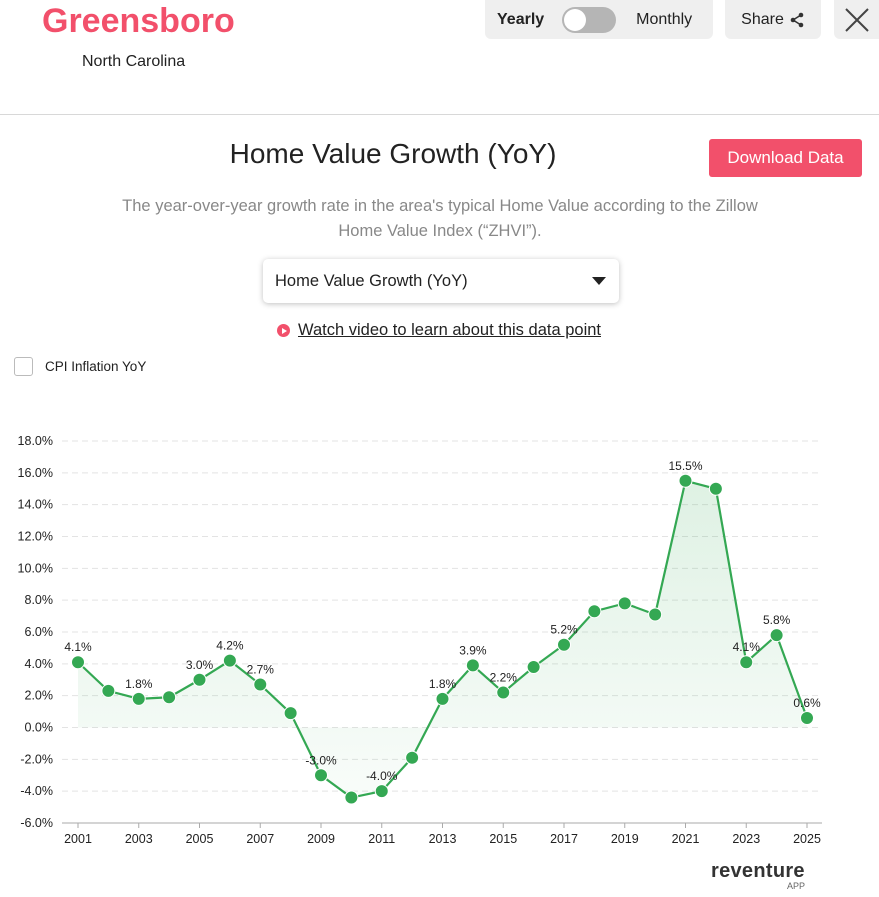  Describe the element at coordinates (261, 670) in the screenshot. I see `data-label: 2.7%` at that location.